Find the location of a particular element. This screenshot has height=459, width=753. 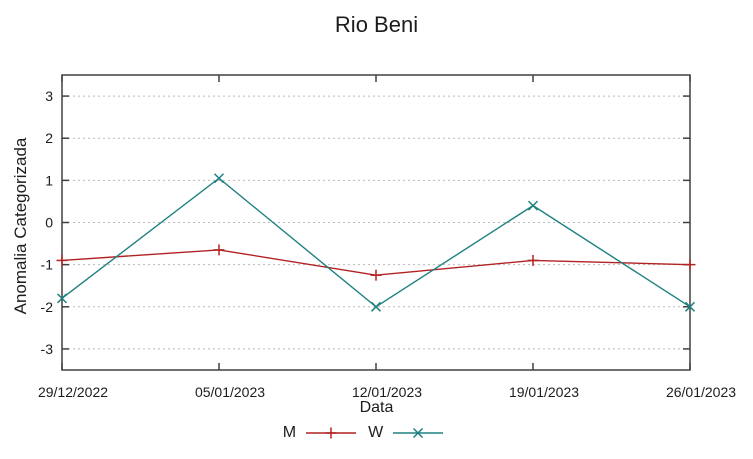

x-tick-label: 12/01/2023 is located at coordinates (387, 392).